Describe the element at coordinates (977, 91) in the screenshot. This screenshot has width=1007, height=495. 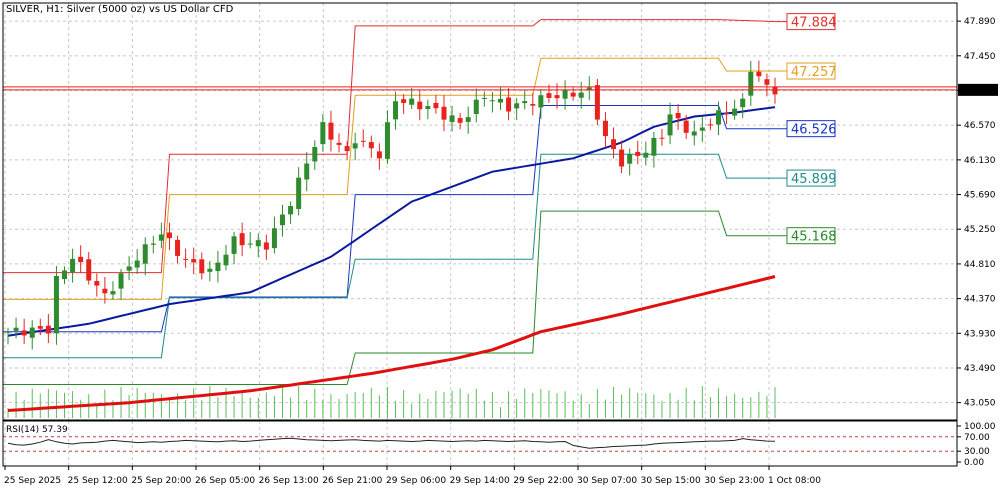
I see `current-price-label: 47.018` at that location.